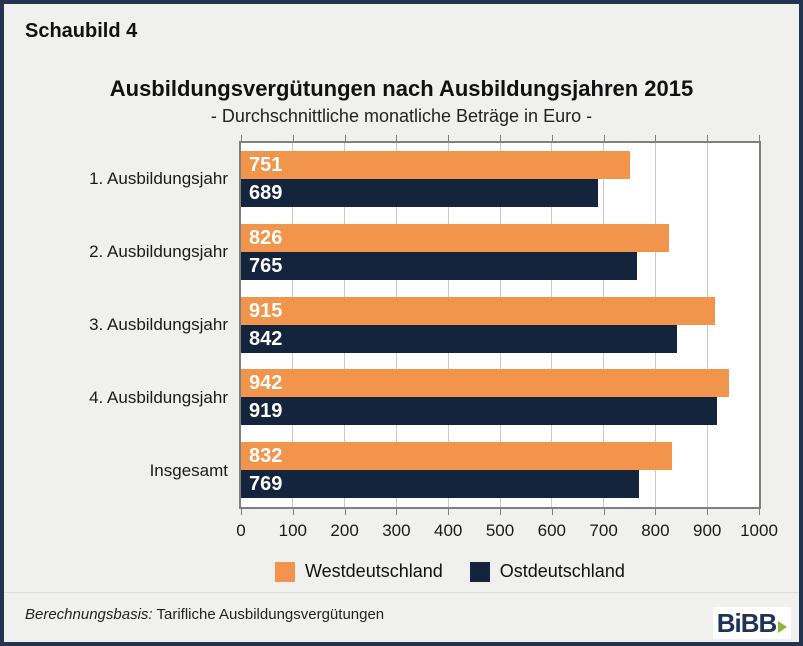 The image size is (803, 646). I want to click on bar-value-label: 765, so click(266, 265).